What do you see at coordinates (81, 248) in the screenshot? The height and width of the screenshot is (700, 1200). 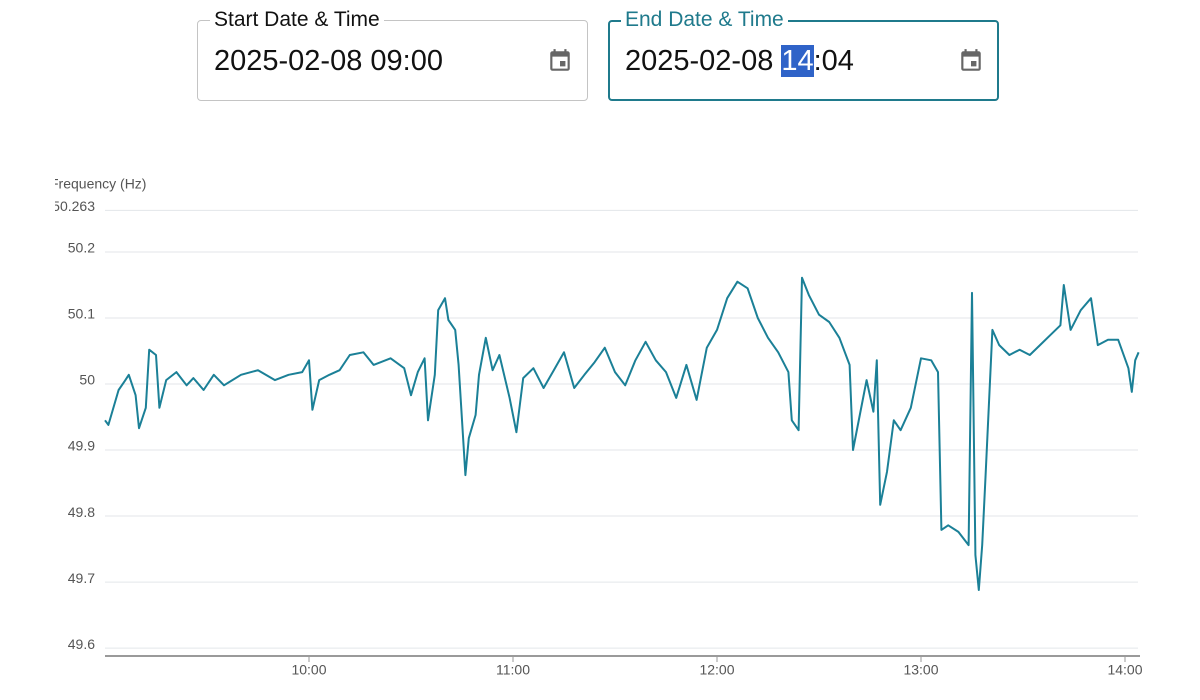 I see `y-tick-label: 50.2` at bounding box center [81, 248].